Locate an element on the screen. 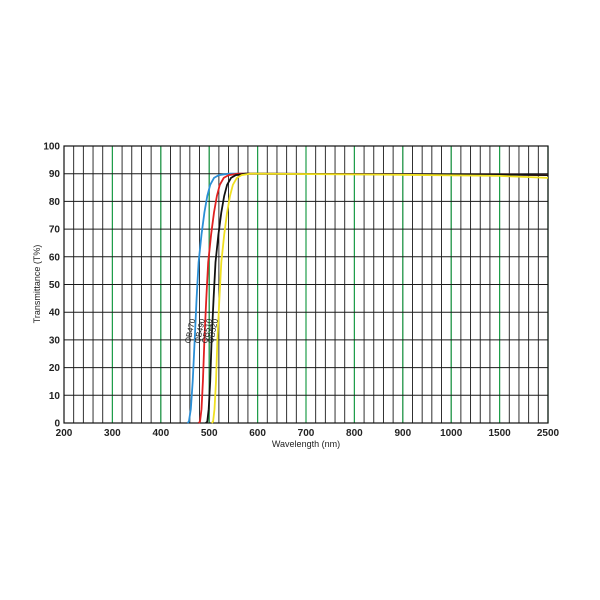 The height and width of the screenshot is (600, 600). y-tick-label: 90 is located at coordinates (55, 174).